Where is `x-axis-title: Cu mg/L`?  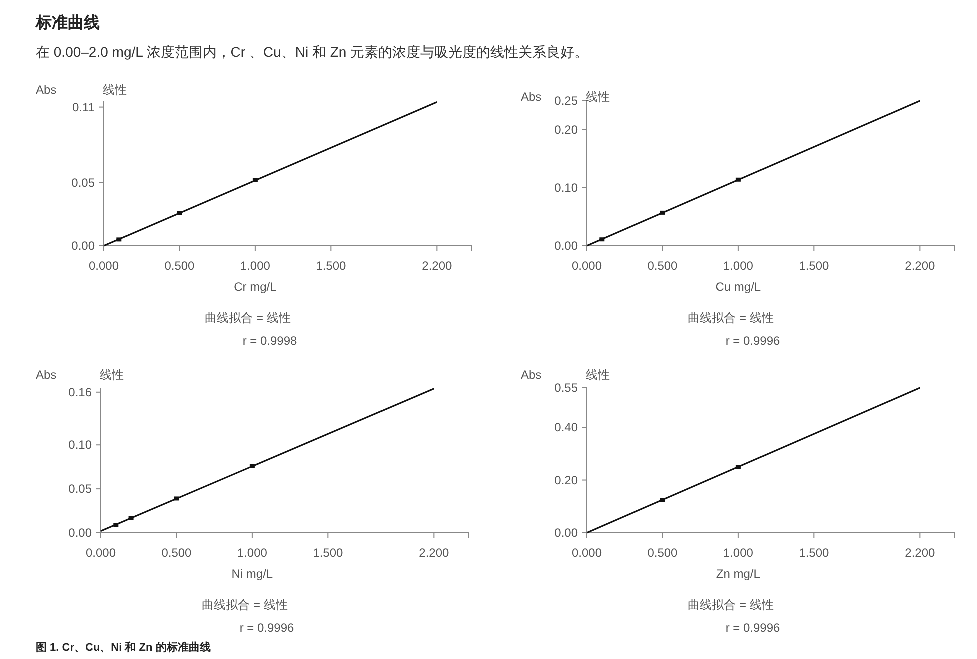 x-axis-title: Cu mg/L is located at coordinates (739, 287).